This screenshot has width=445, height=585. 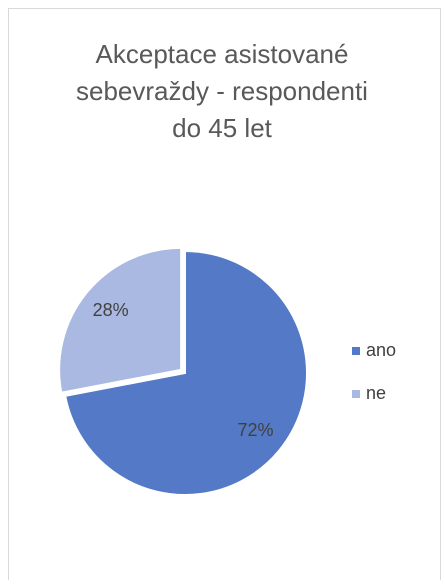 I want to click on legend-label: ano, so click(x=381, y=350).